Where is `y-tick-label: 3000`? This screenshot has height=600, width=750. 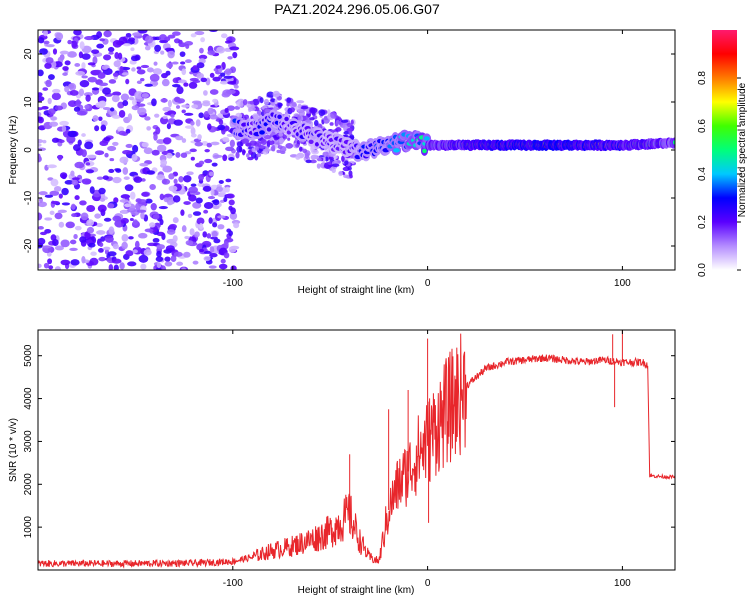
y-tick-label: 3000 is located at coordinates (28, 441).